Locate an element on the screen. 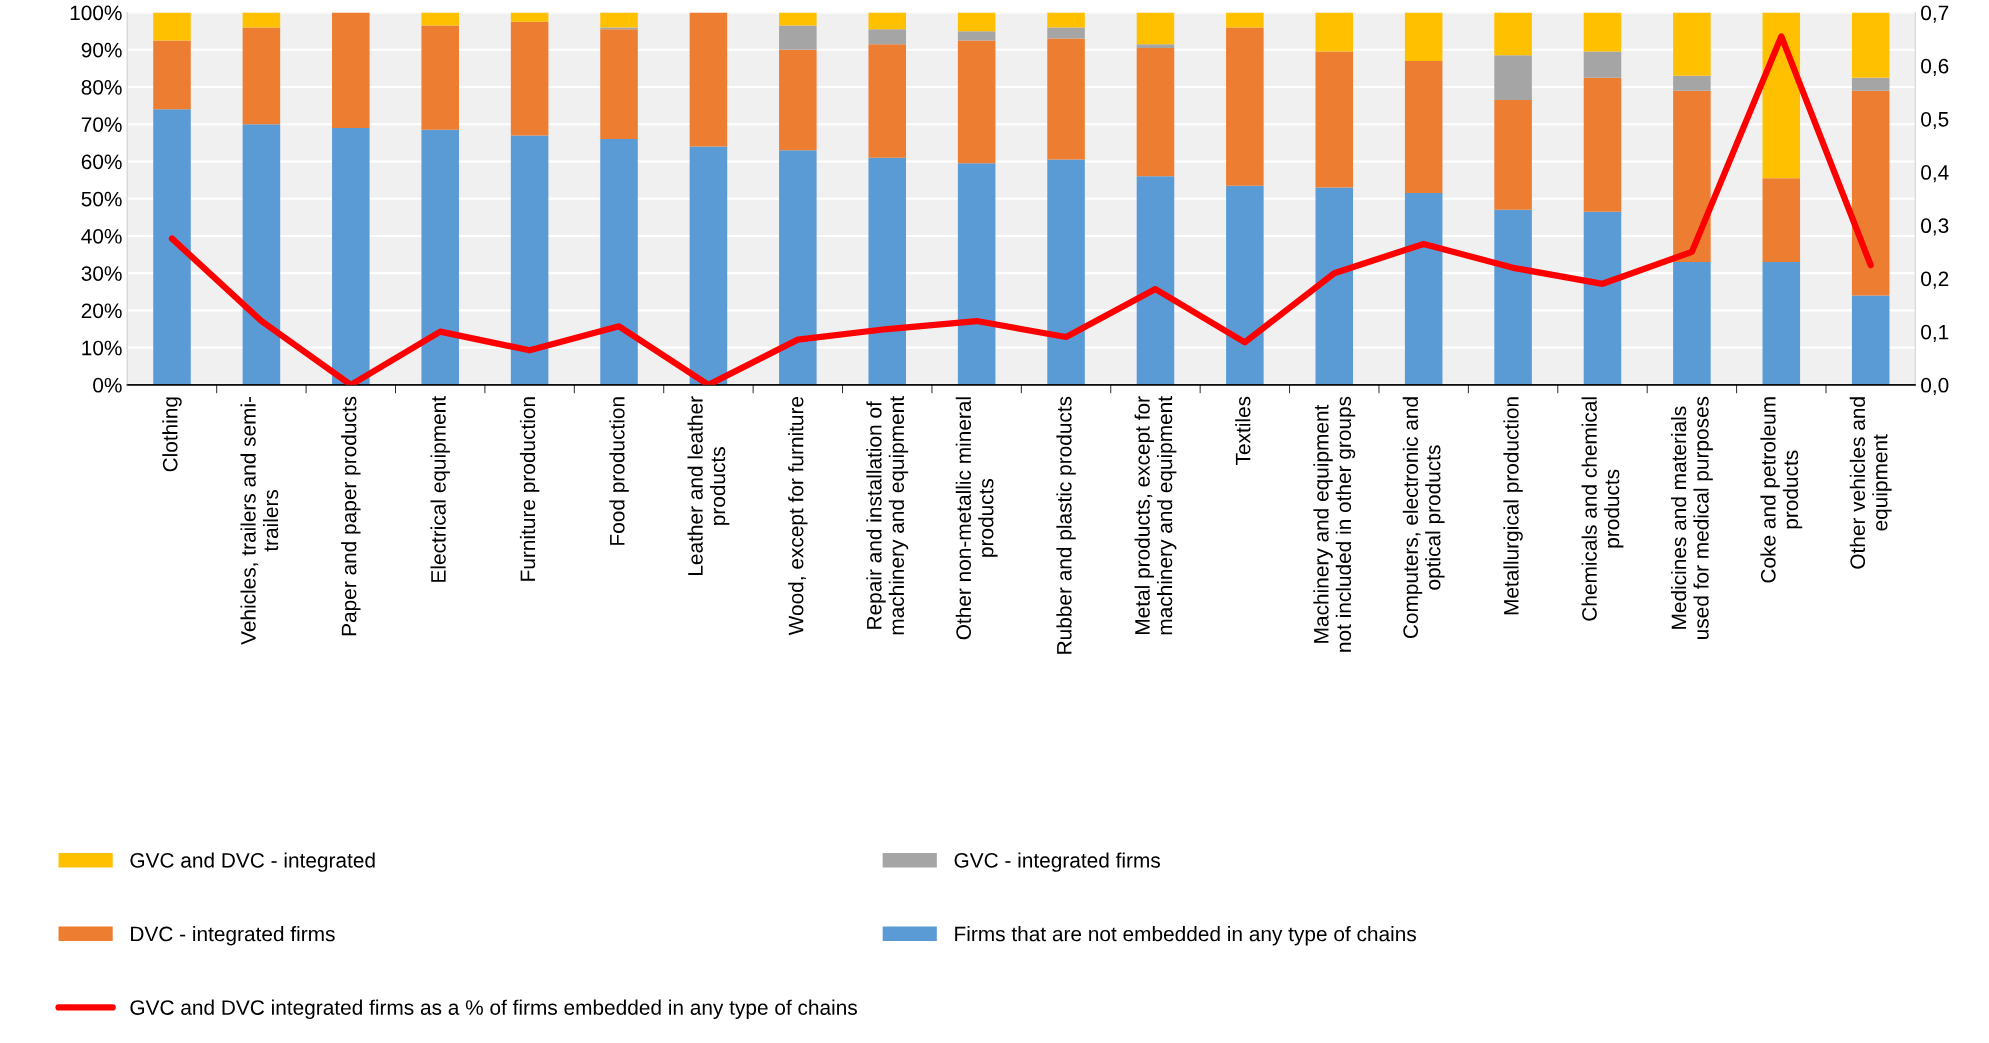 The width and height of the screenshot is (1989, 1043). legend-label: GVC and DVC integrated firms as a % of firms embedded in any type of chains is located at coordinates (493, 1009).